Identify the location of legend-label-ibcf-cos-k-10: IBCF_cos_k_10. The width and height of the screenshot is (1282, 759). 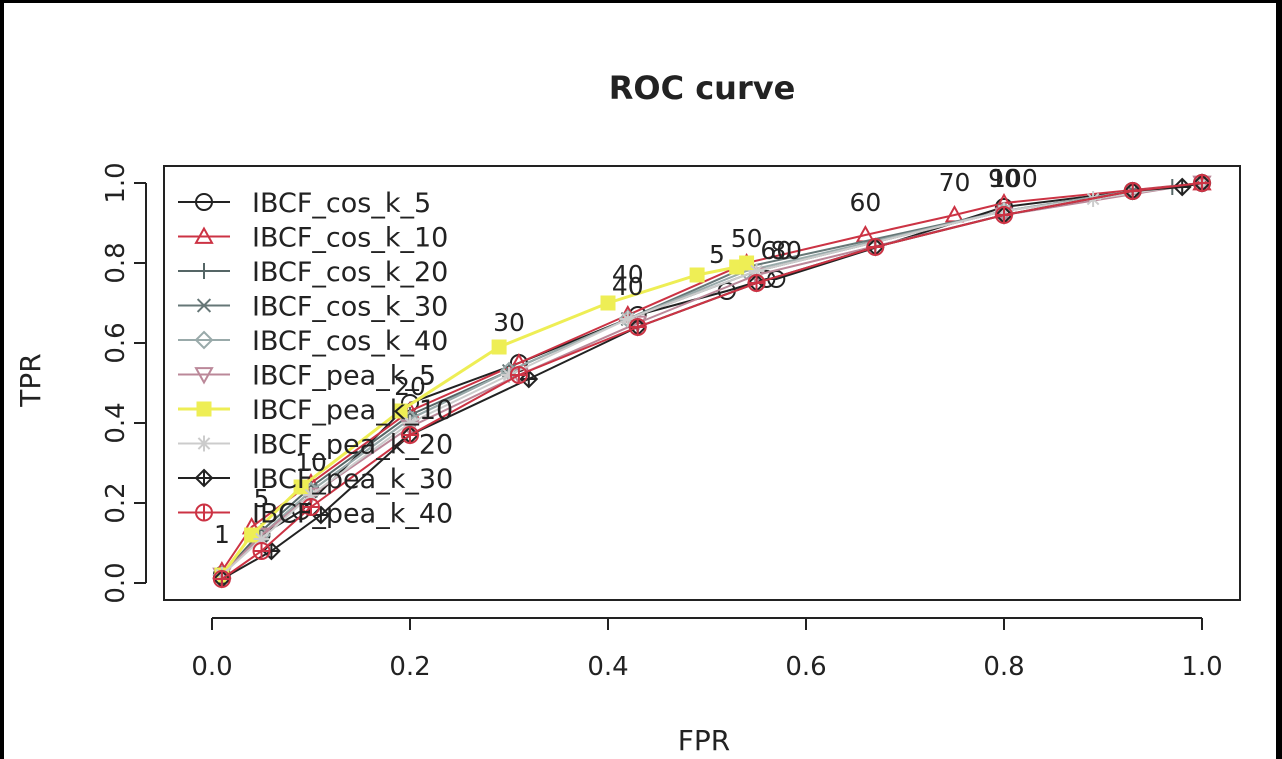
(350, 238).